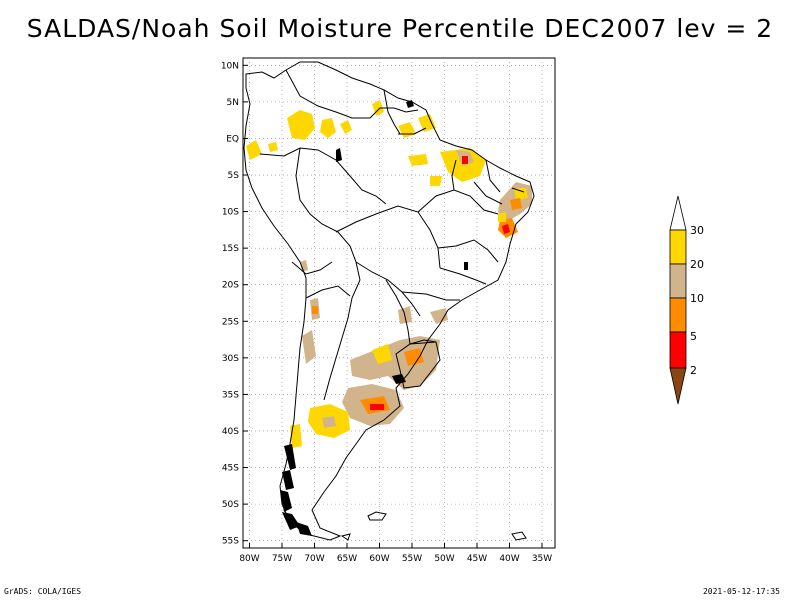  Describe the element at coordinates (697, 264) in the screenshot. I see `legend-label-20: 20` at that location.